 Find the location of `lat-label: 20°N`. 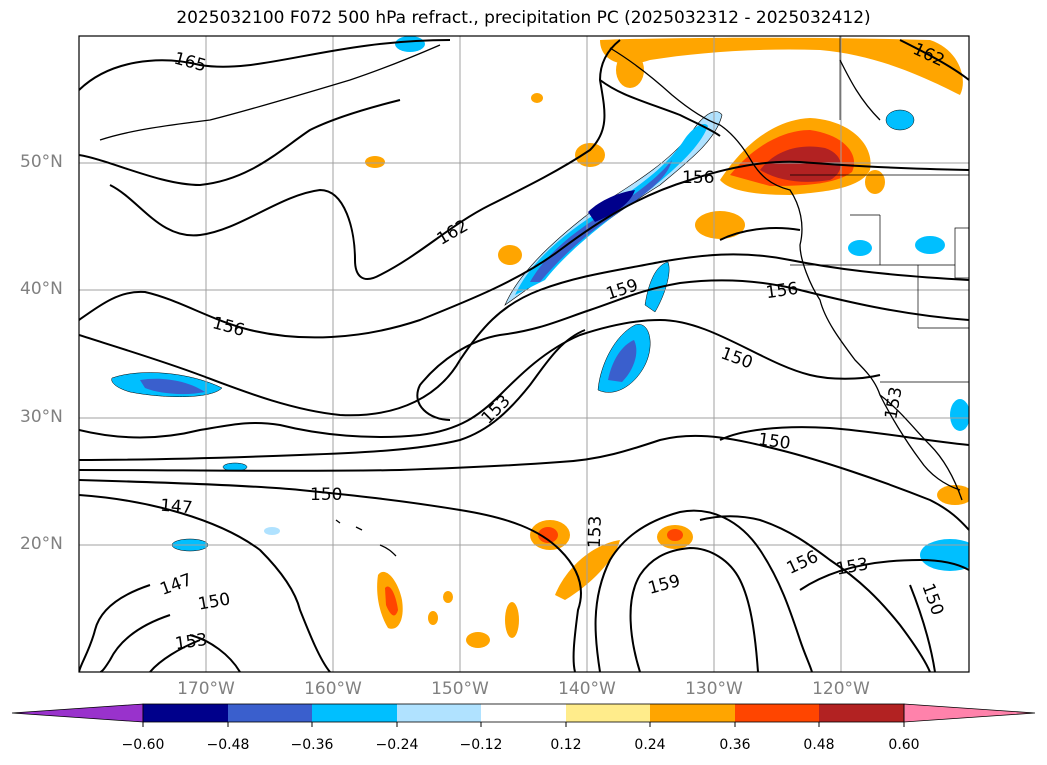

lat-label: 20°N is located at coordinates (41, 544).